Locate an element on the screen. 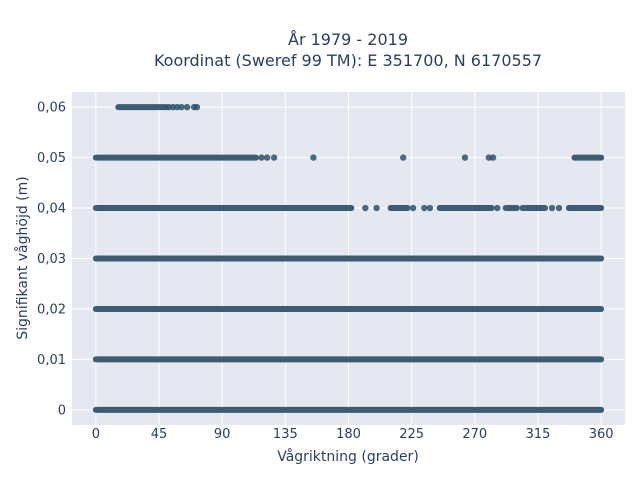  x-tick-label: 315 is located at coordinates (538, 434).